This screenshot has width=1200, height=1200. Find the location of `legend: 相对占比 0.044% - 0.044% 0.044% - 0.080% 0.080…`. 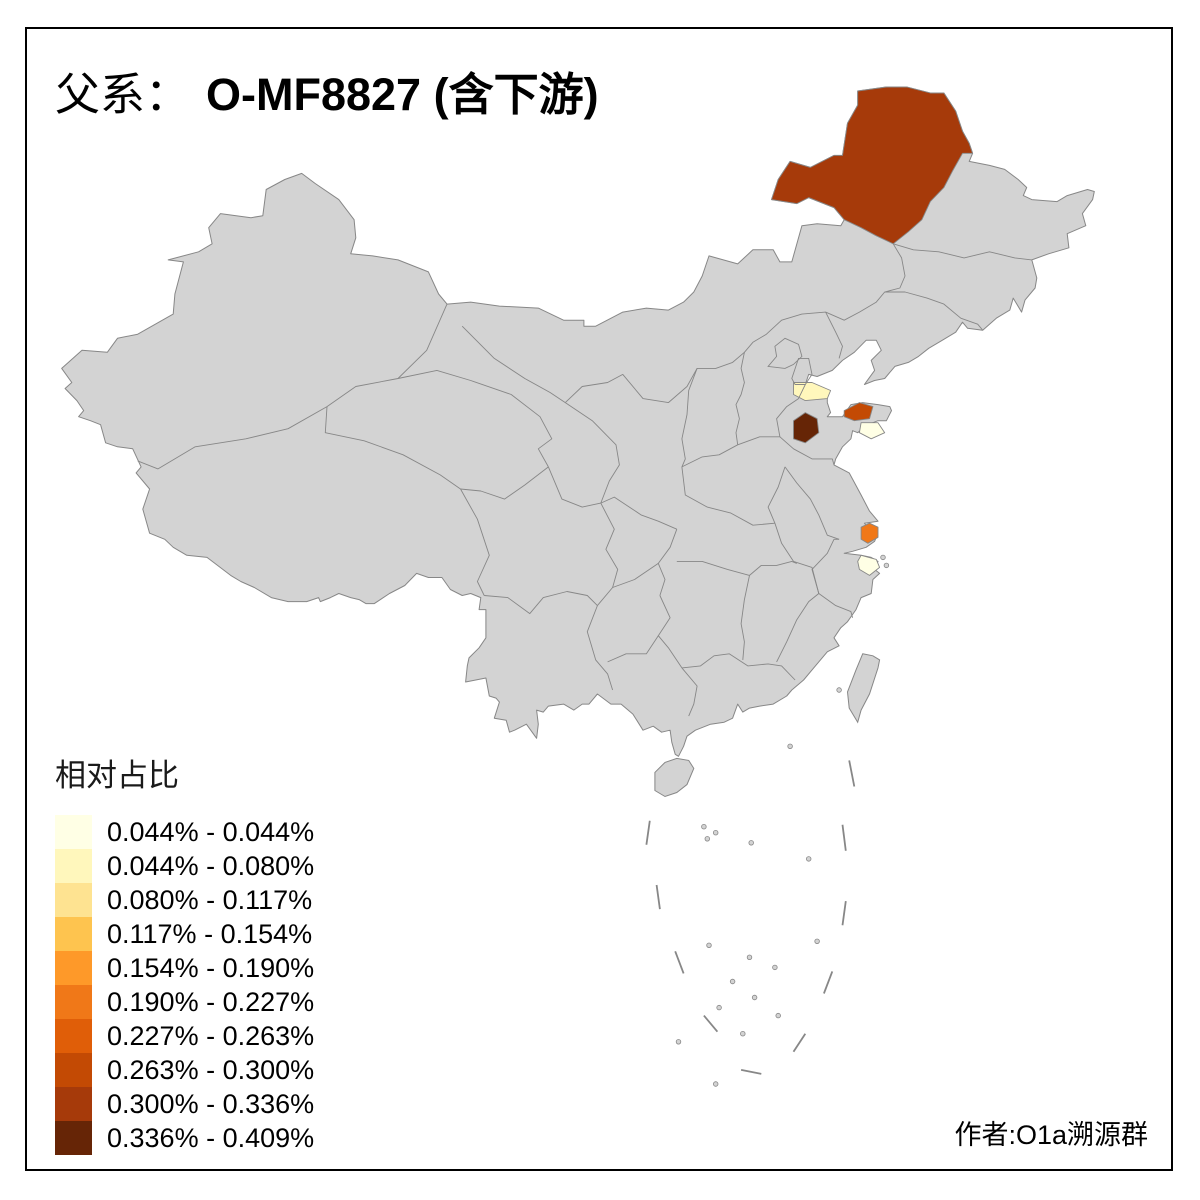

legend: 相对占比 0.044% - 0.044% 0.044% - 0.080% 0.080… is located at coordinates (184, 952).